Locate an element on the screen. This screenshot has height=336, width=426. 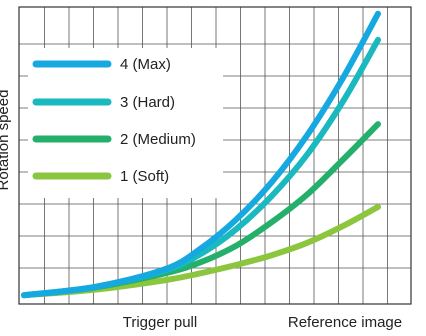
legend-label-1-soft: 1 (Soft) is located at coordinates (144, 176).